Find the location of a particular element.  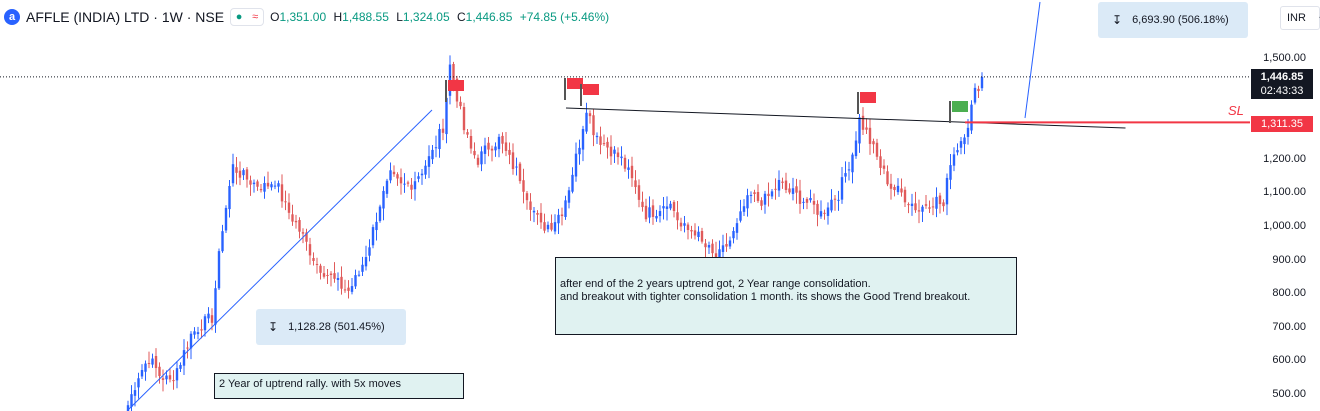

measure-left-value: 1,128.28 (501.45%) is located at coordinates (336, 327).